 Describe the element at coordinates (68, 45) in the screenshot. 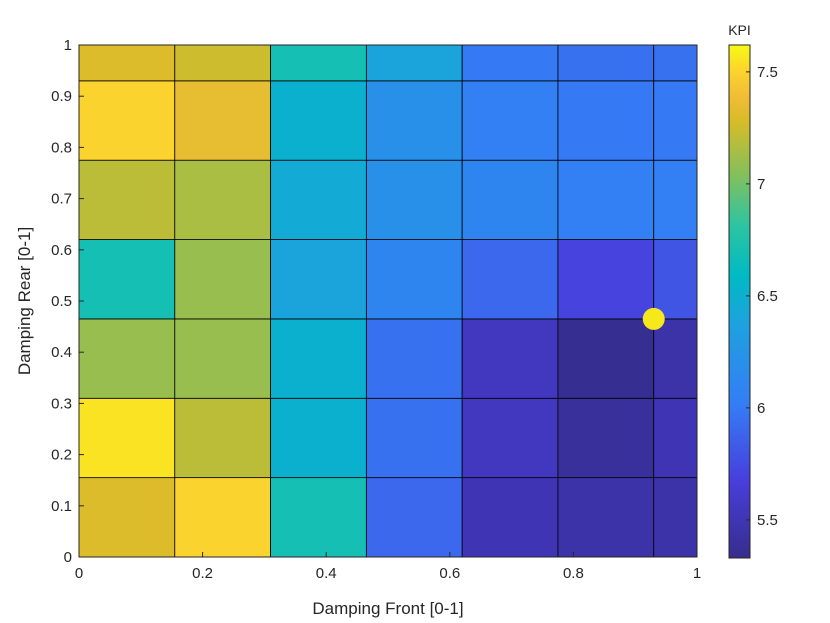

I see `y-tick-label: 1` at that location.